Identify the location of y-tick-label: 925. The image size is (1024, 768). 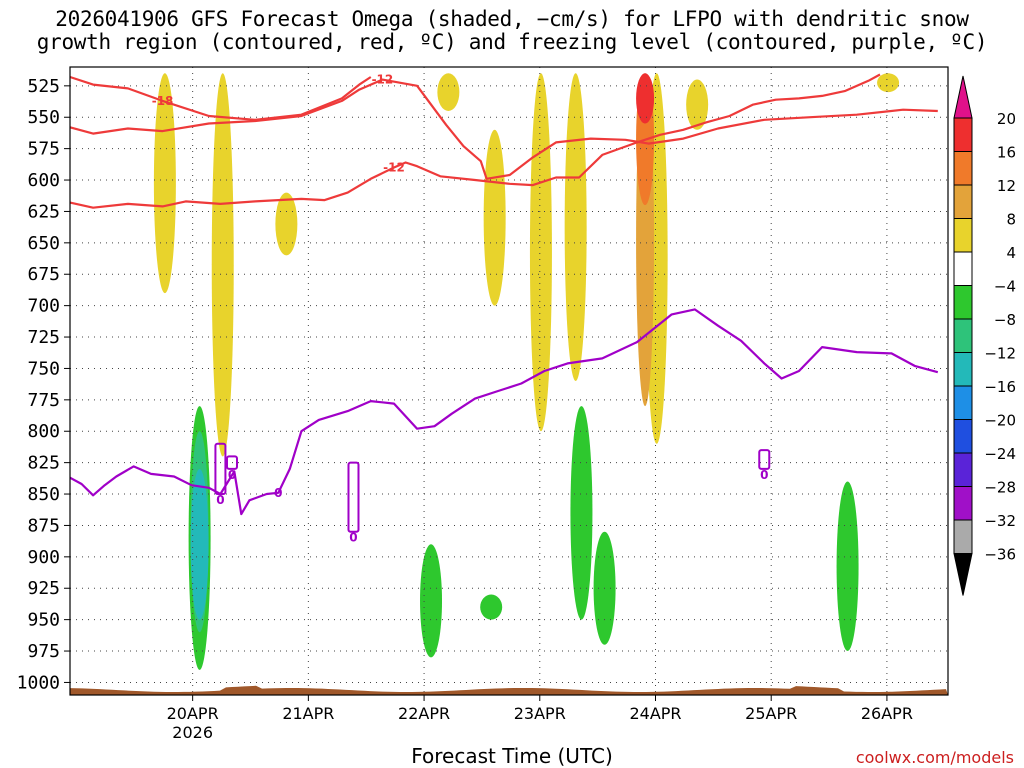
(43, 588).